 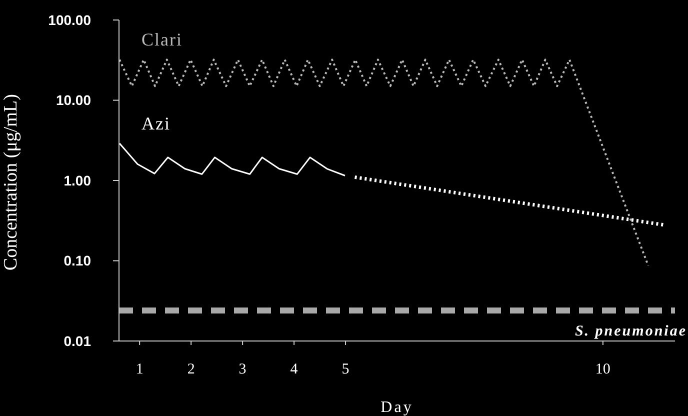 What do you see at coordinates (140, 370) in the screenshot?
I see `x-tick-label: 1` at bounding box center [140, 370].